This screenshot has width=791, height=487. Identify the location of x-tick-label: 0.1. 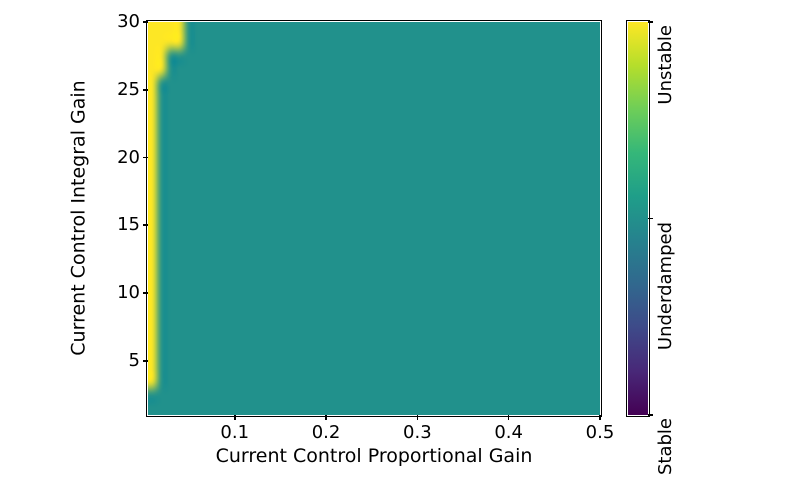
(235, 432).